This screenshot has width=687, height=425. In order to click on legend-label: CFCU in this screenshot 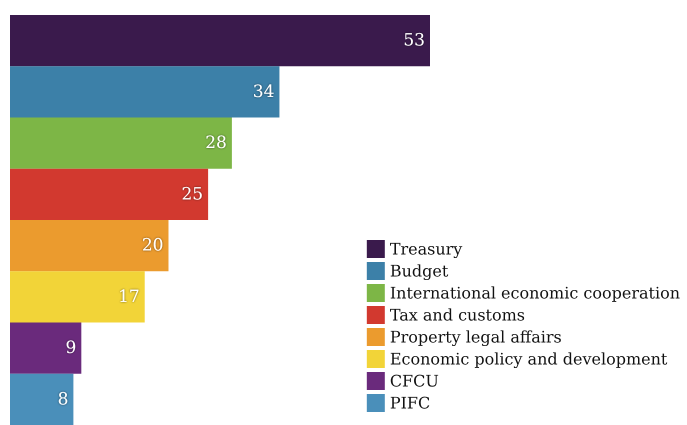, I will do `click(414, 381)`.